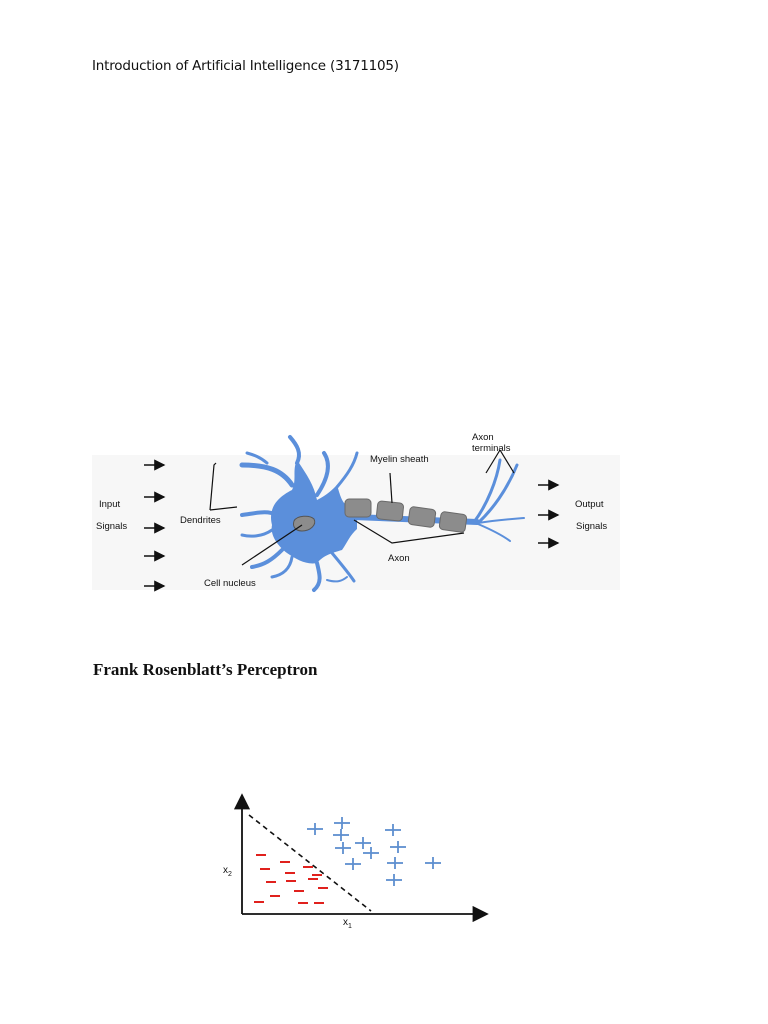 This screenshot has height=1024, width=768. What do you see at coordinates (549, 514) in the screenshot?
I see `output-arrows` at bounding box center [549, 514].